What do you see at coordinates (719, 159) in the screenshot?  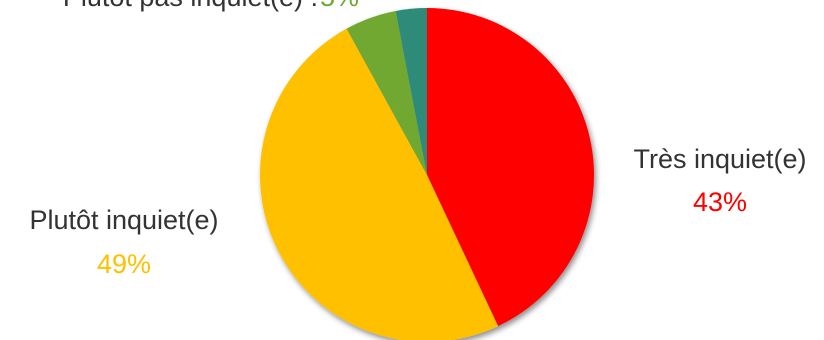 I see `slice-label-tres-inquiet: Très inquiet(e)` at bounding box center [719, 159].